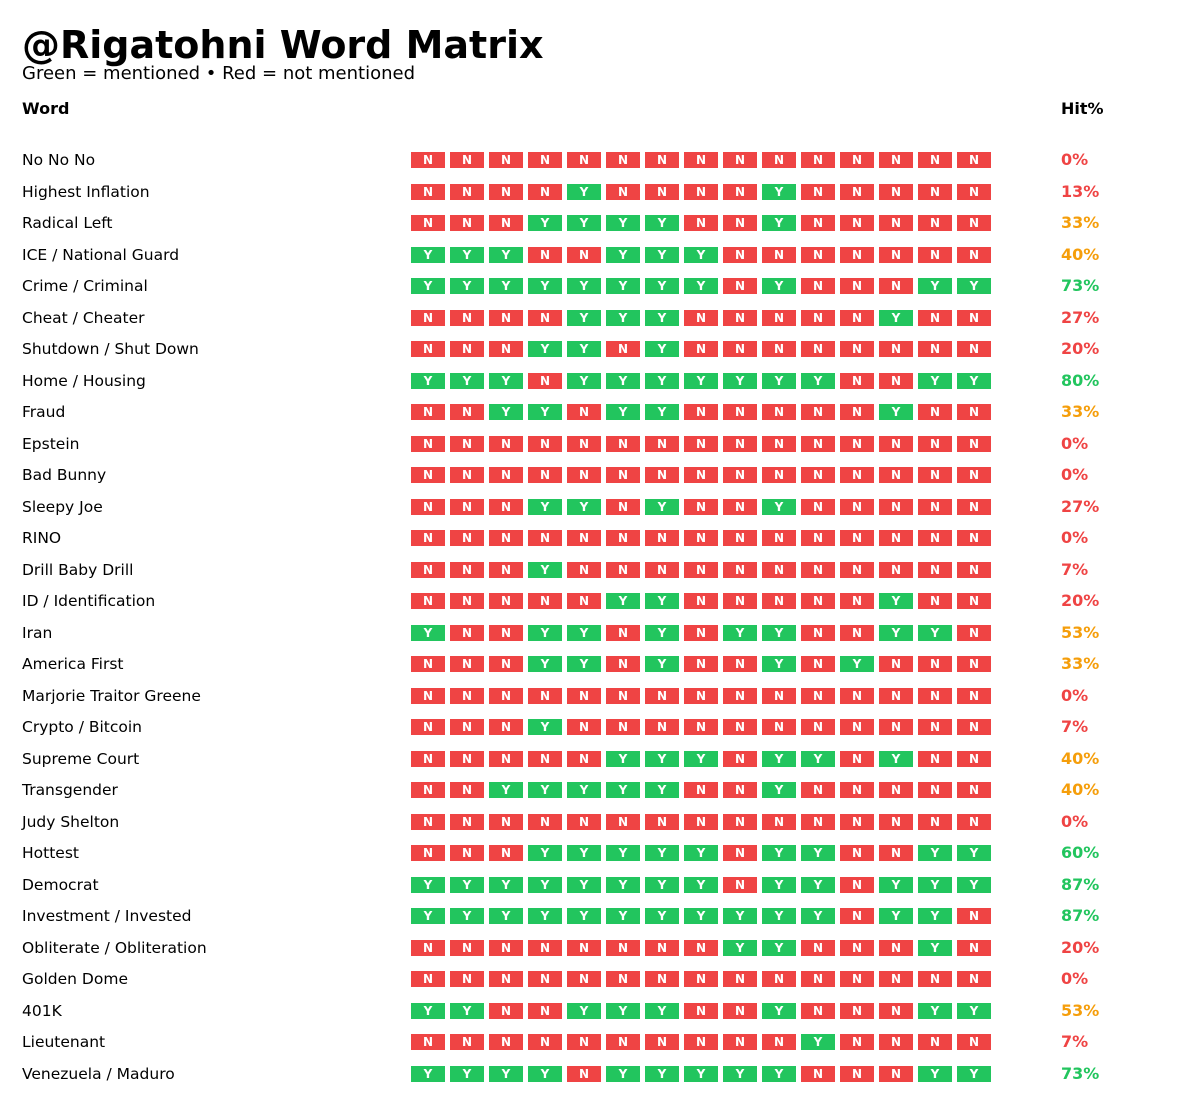 This screenshot has width=1200, height=1108. What do you see at coordinates (70, 790) in the screenshot?
I see `row-word-label: Transgender` at bounding box center [70, 790].